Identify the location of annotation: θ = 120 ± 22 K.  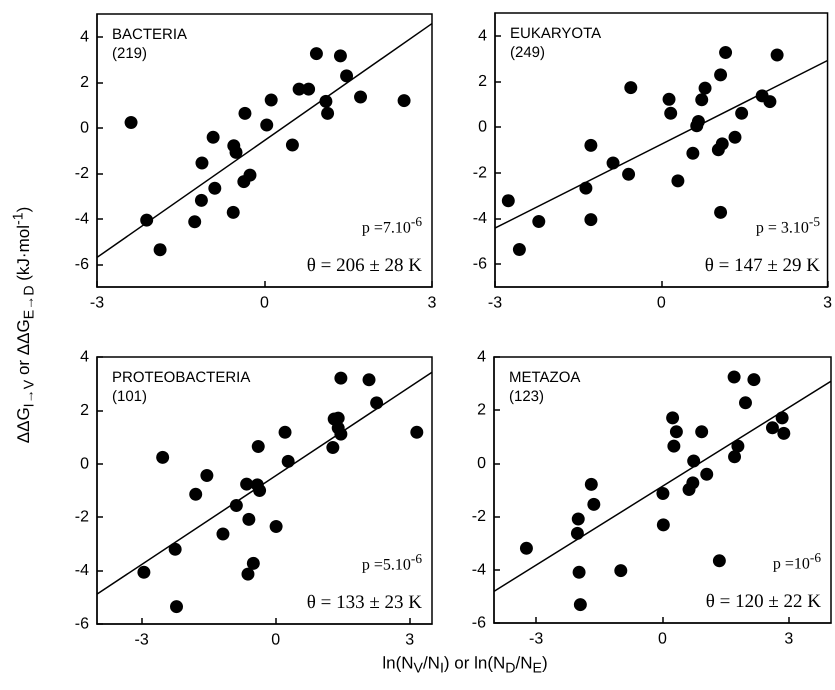
(763, 602).